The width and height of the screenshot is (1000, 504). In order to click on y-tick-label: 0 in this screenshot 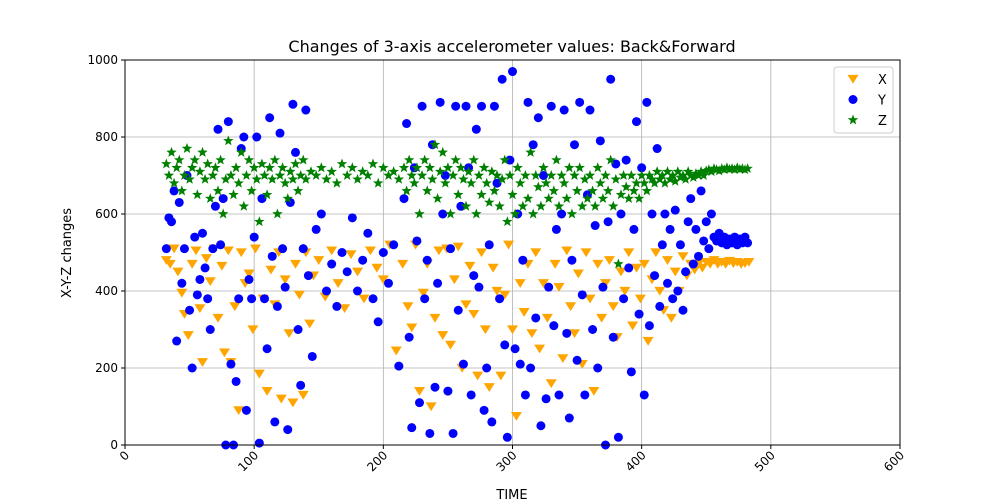, I will do `click(114, 445)`.